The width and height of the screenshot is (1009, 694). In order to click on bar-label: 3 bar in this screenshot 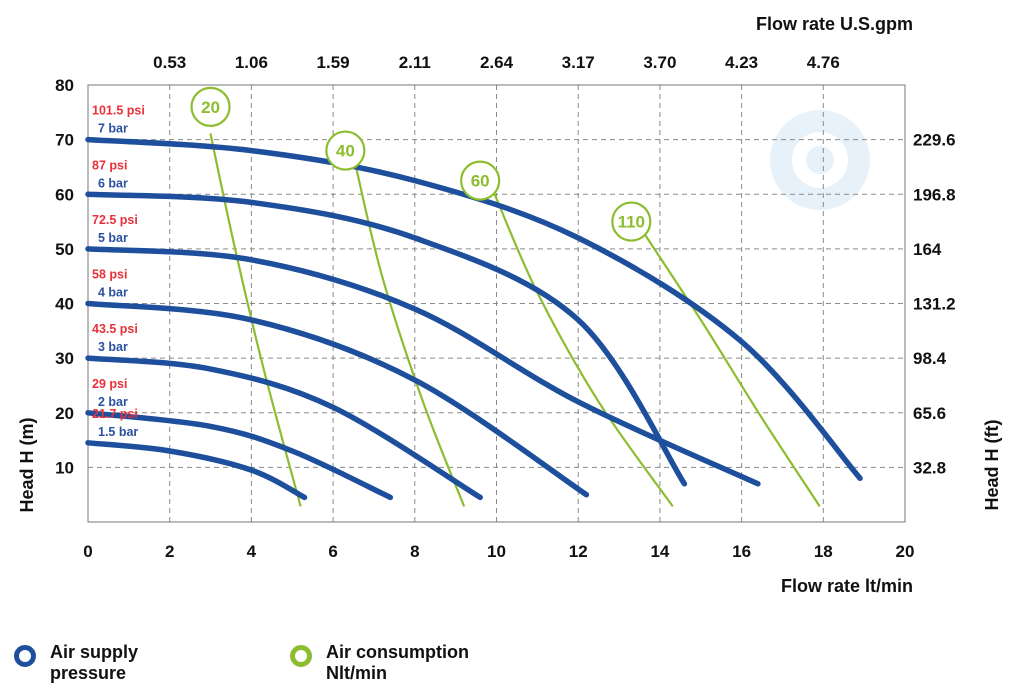, I will do `click(113, 347)`.